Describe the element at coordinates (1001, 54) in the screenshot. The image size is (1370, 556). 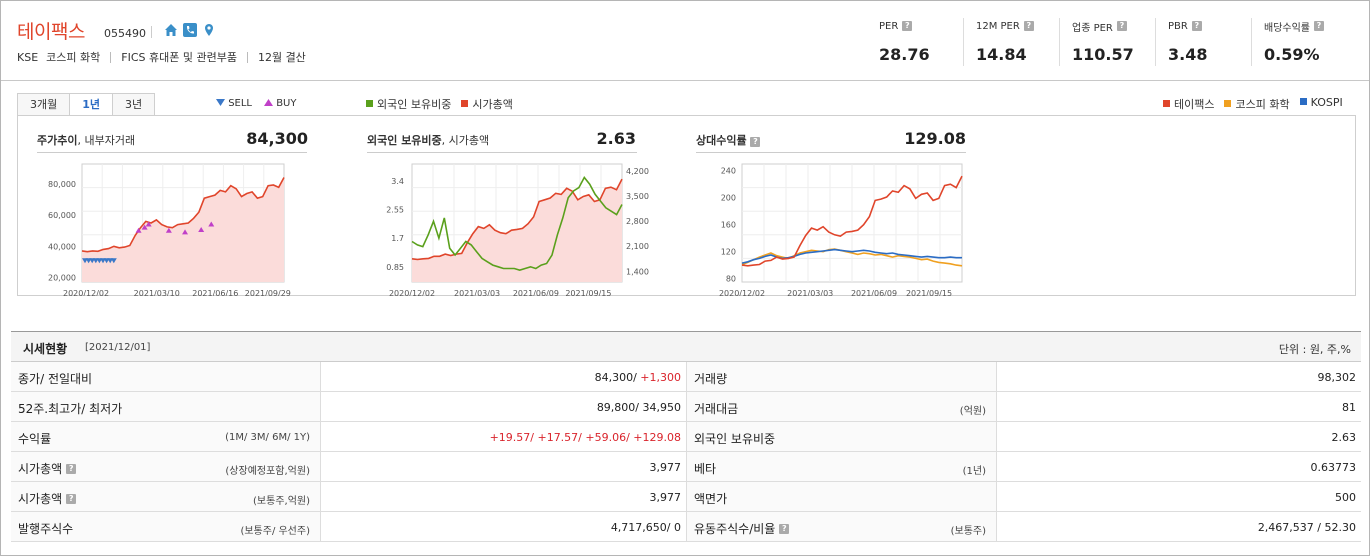
I see `metric-value: 14.84` at that location.